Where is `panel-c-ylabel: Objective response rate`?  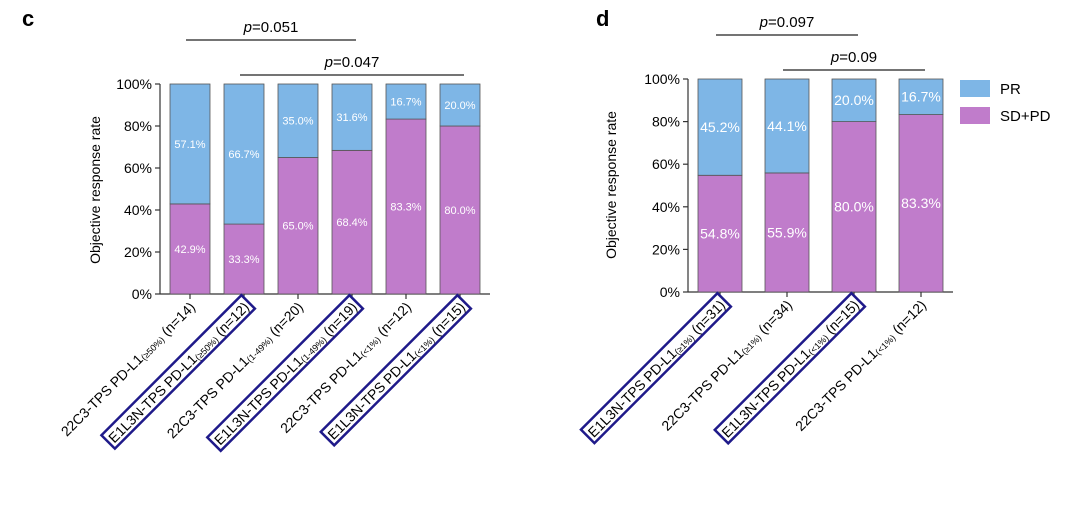
panel-c-ylabel: Objective response rate is located at coordinates (95, 190).